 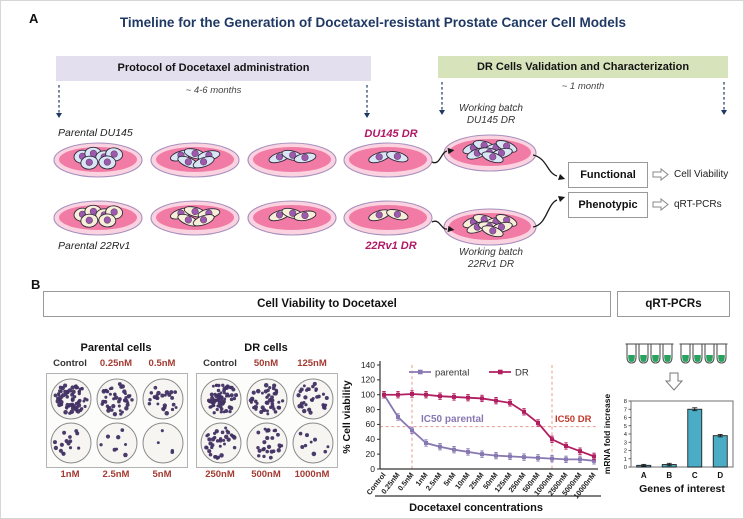 I want to click on validation-duration: ~ 1 month, so click(x=583, y=86).